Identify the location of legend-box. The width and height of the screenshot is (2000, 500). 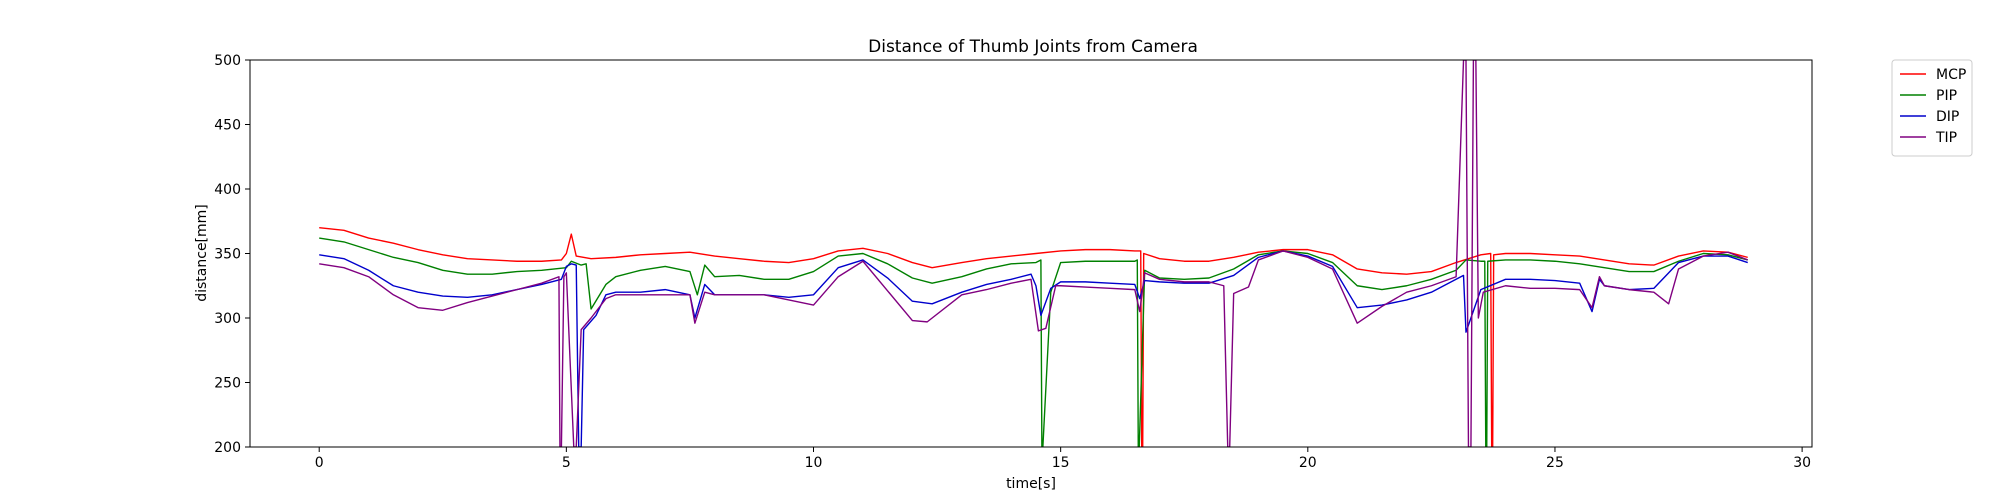
(1932, 108).